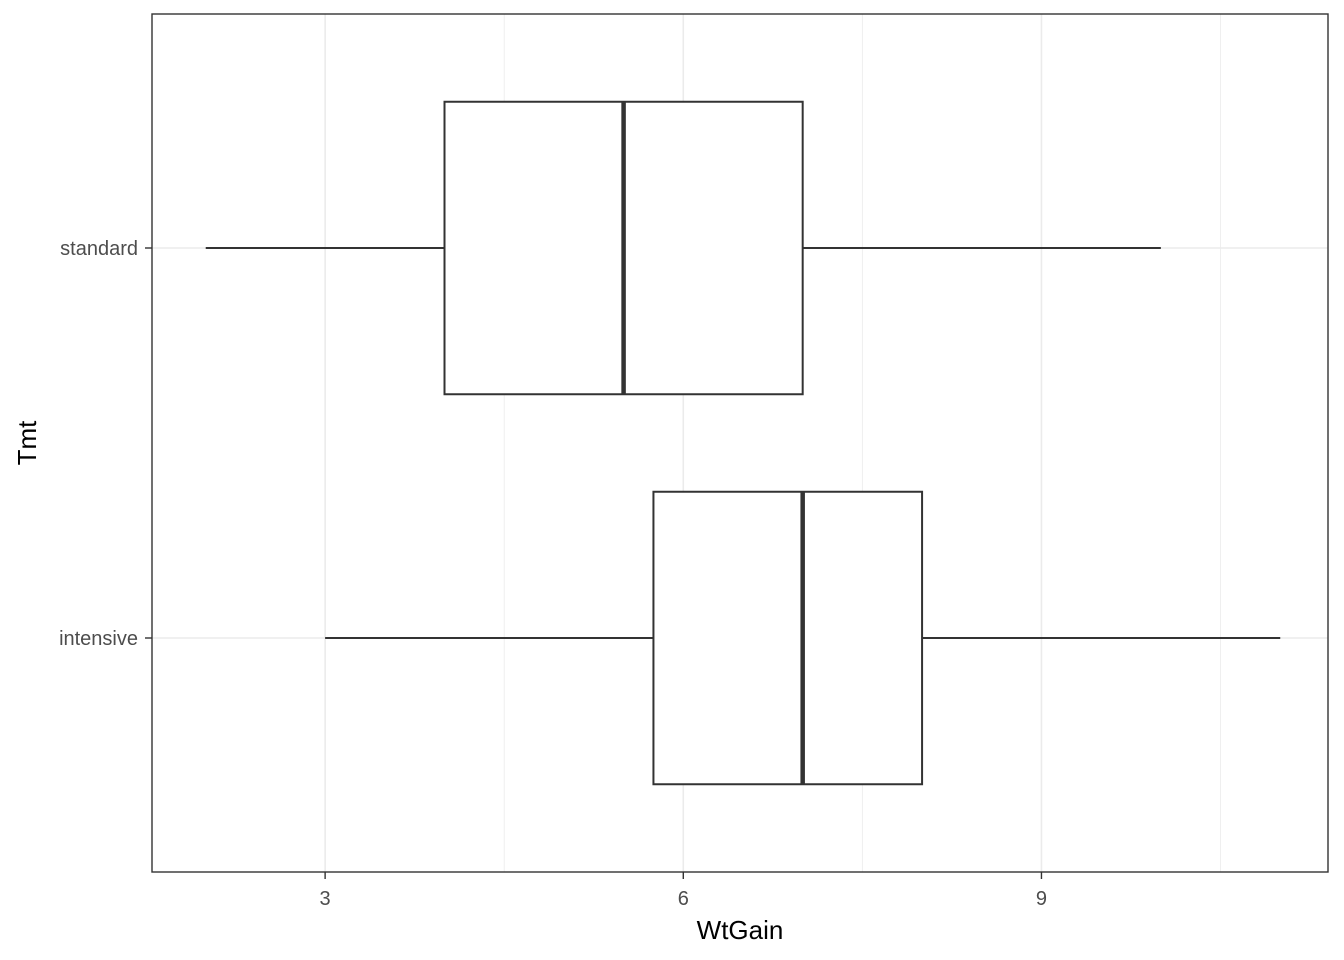 This screenshot has width=1344, height=960. What do you see at coordinates (1041, 899) in the screenshot?
I see `x-tick-label: 9` at bounding box center [1041, 899].